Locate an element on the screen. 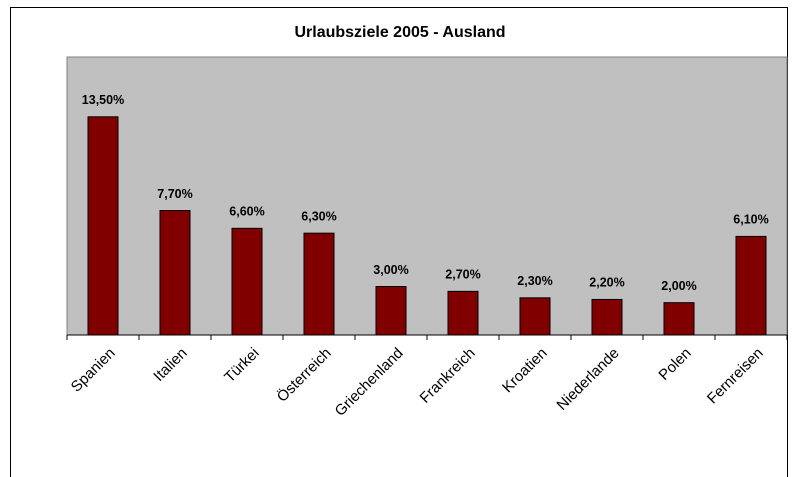  value-label: 6,30% is located at coordinates (318, 216).